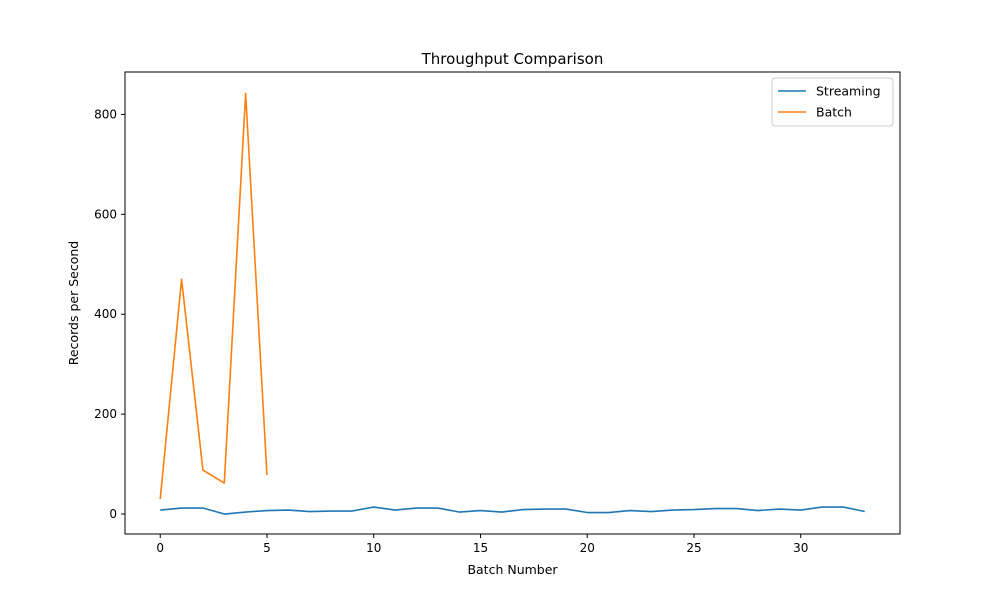 Image resolution: width=1000 pixels, height=600 pixels. Describe the element at coordinates (848, 91) in the screenshot. I see `legend-label-streaming: Streaming` at that location.